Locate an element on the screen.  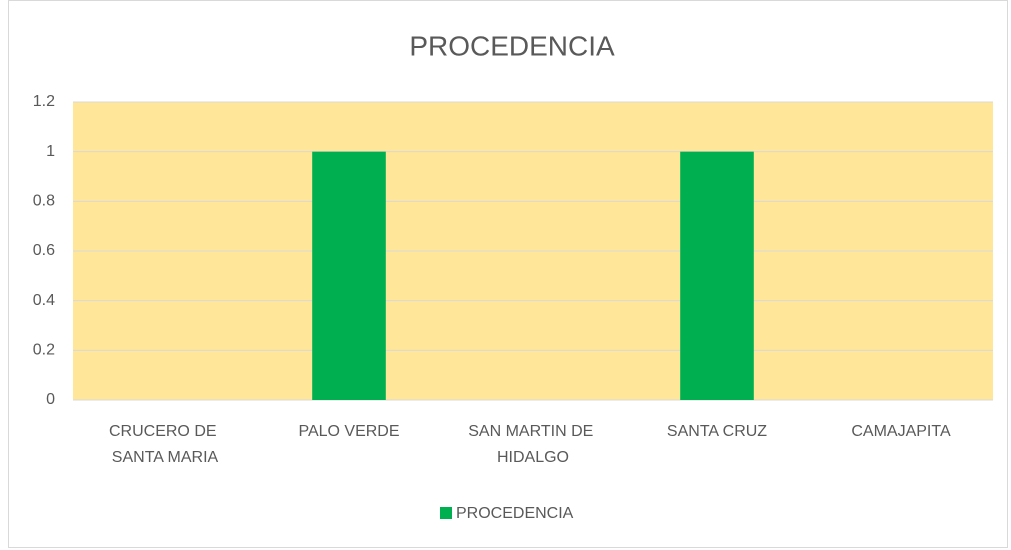
chart-title: PROCEDENCIA is located at coordinates (512, 45).